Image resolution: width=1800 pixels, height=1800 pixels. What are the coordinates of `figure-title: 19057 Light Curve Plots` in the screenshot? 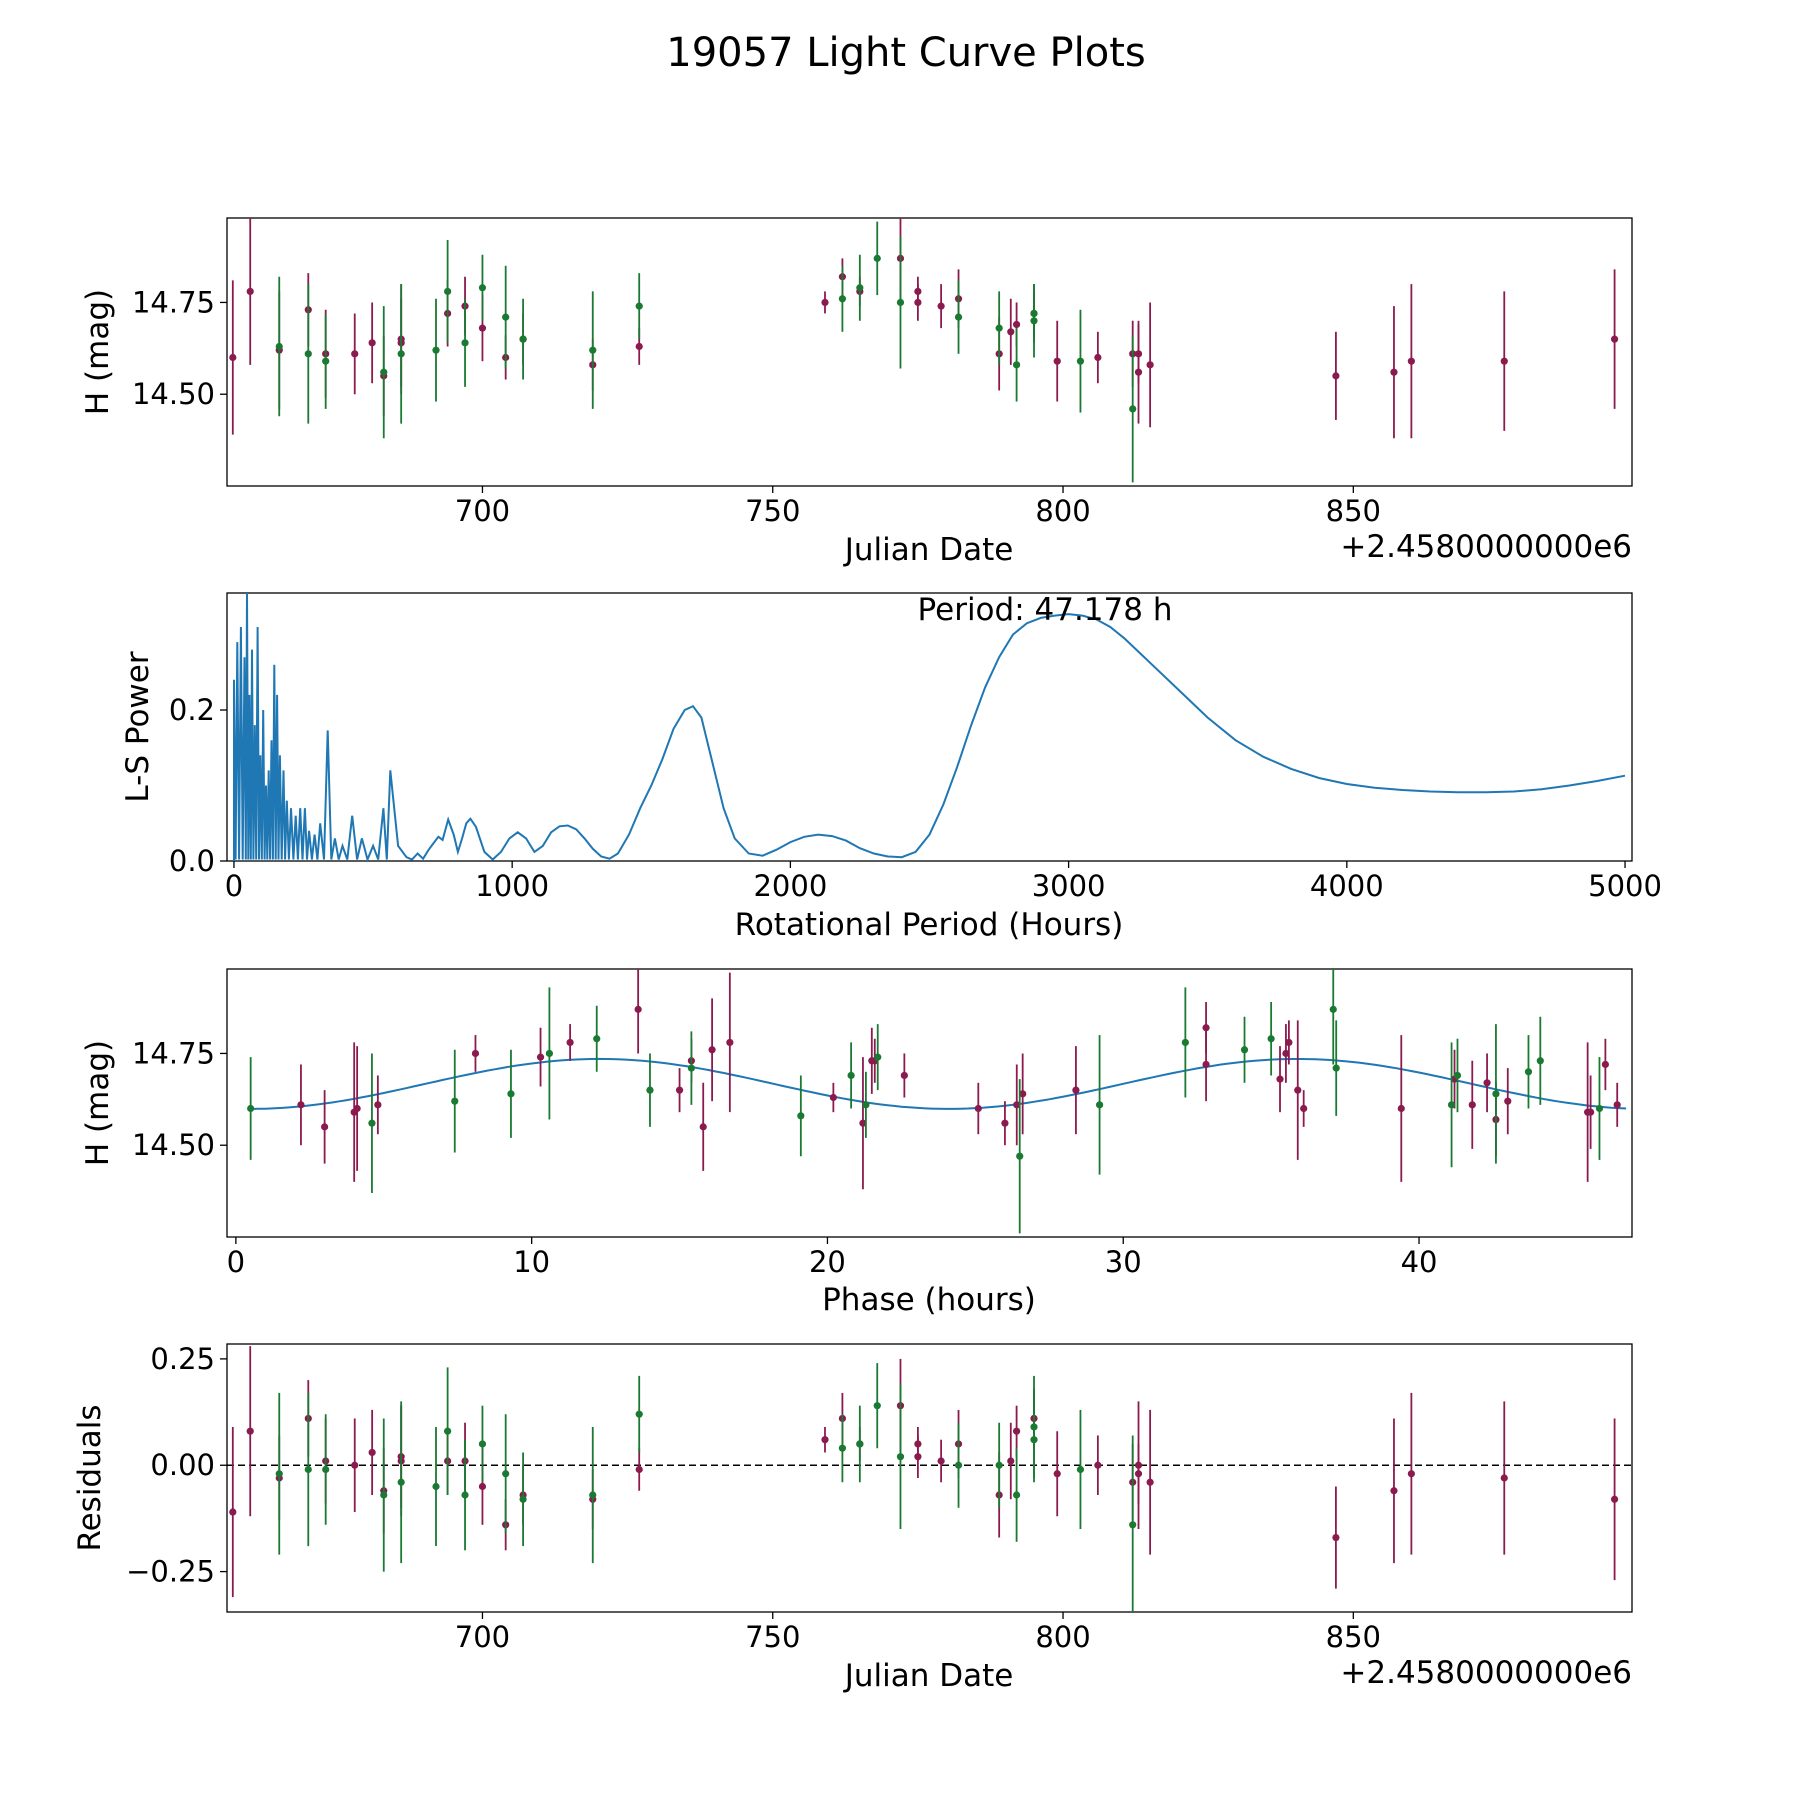 It's located at (905, 53).